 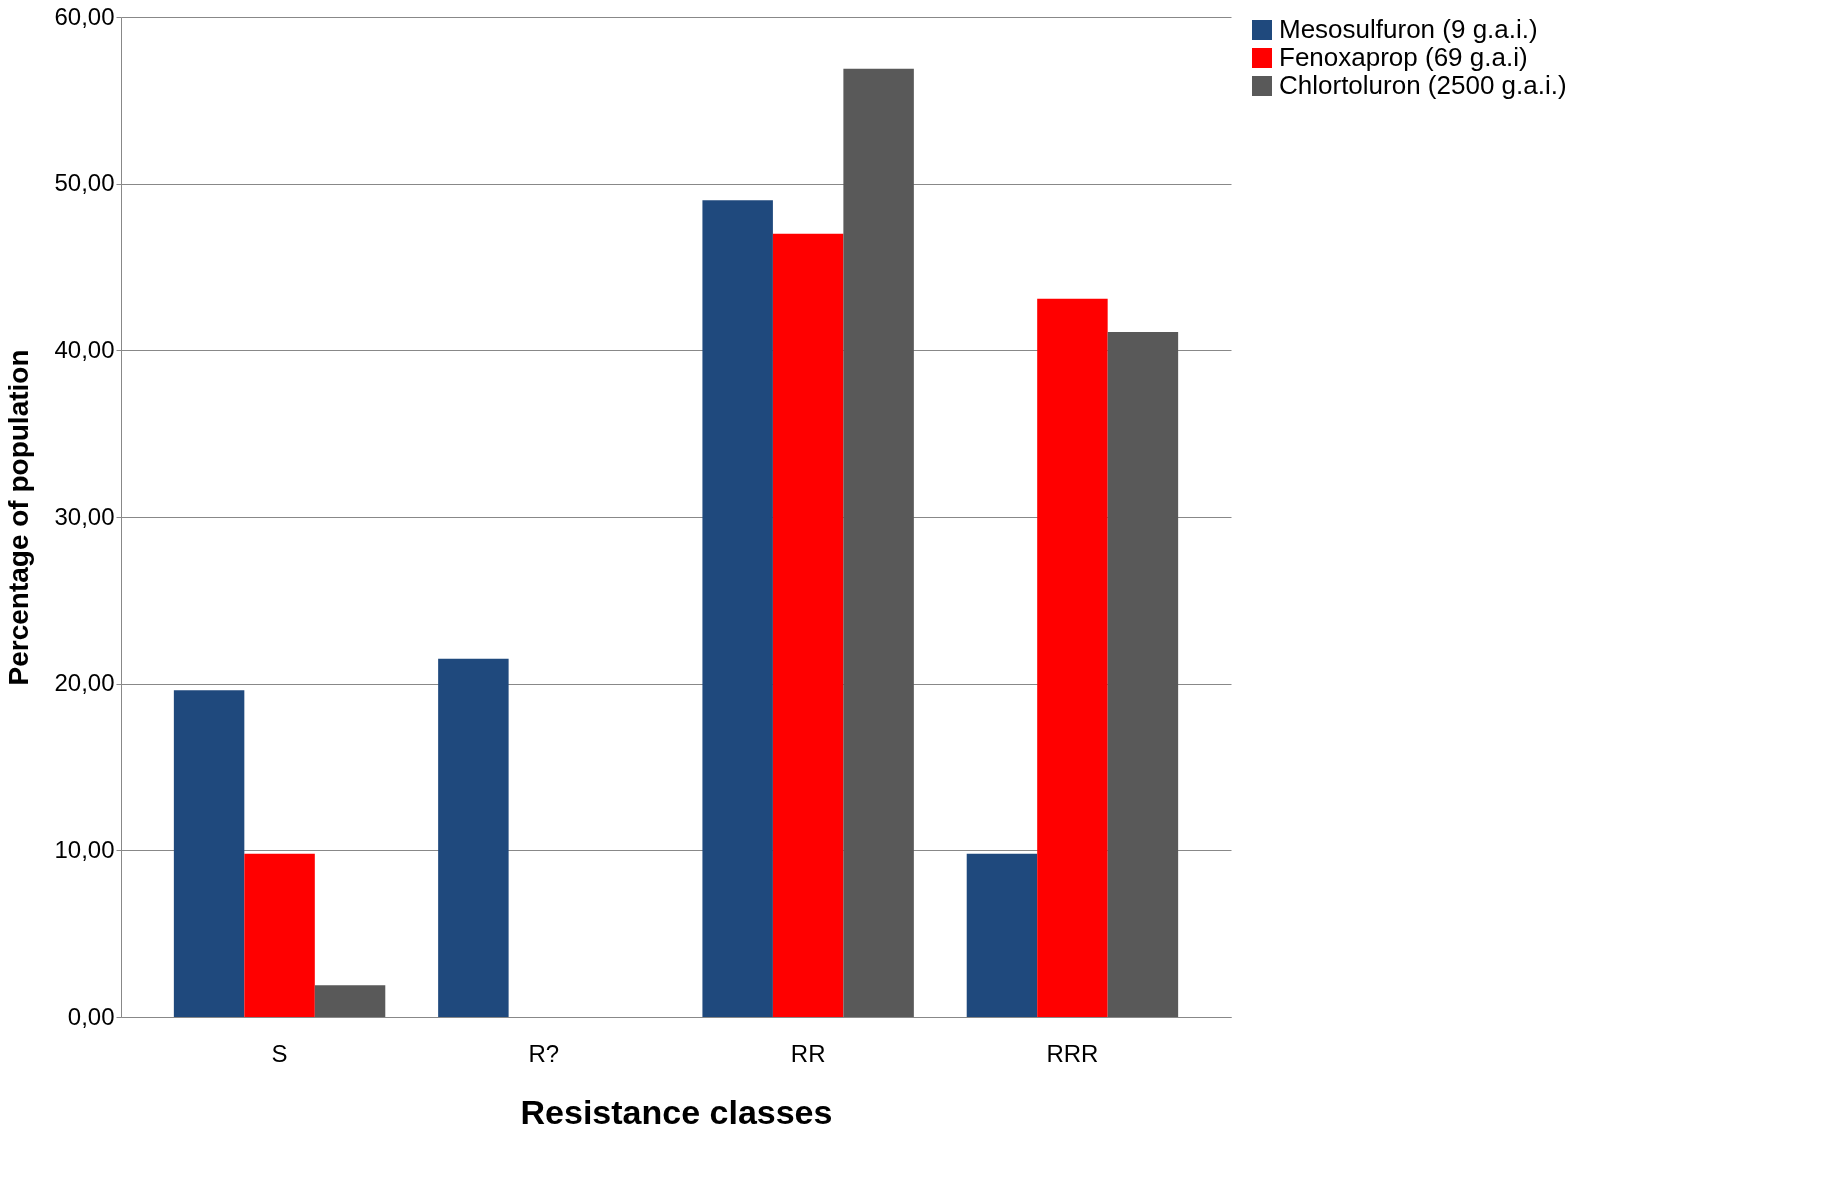 What do you see at coordinates (91, 1016) in the screenshot?
I see `y-tick-label: 0,00` at bounding box center [91, 1016].